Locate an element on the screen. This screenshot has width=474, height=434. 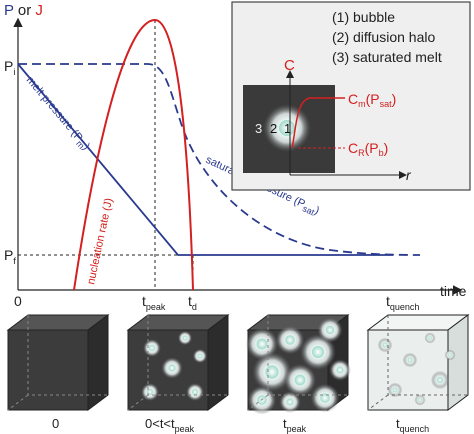
stage-sub: quench is located at coordinates (415, 429).